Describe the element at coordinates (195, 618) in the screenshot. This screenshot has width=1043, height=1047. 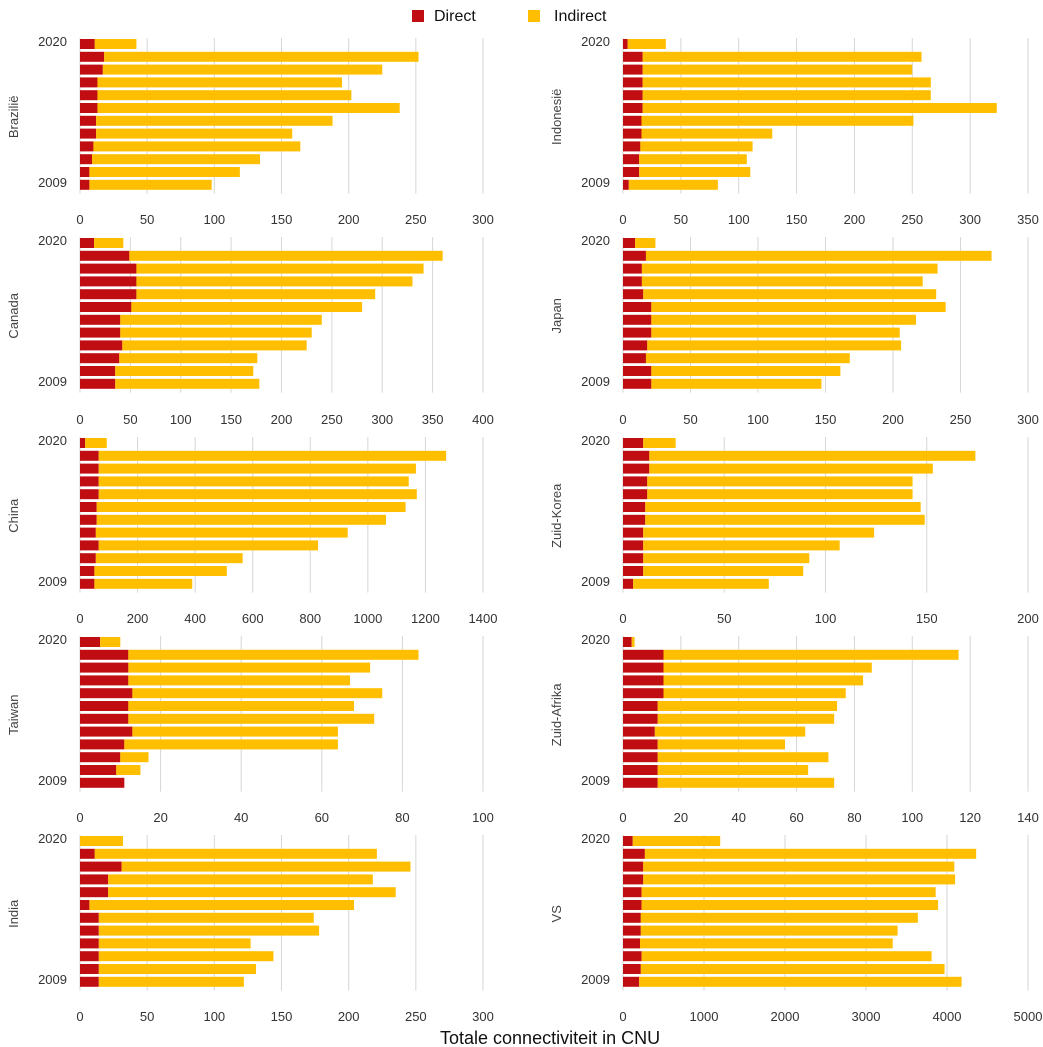
I see `x-tick-label: 400` at that location.